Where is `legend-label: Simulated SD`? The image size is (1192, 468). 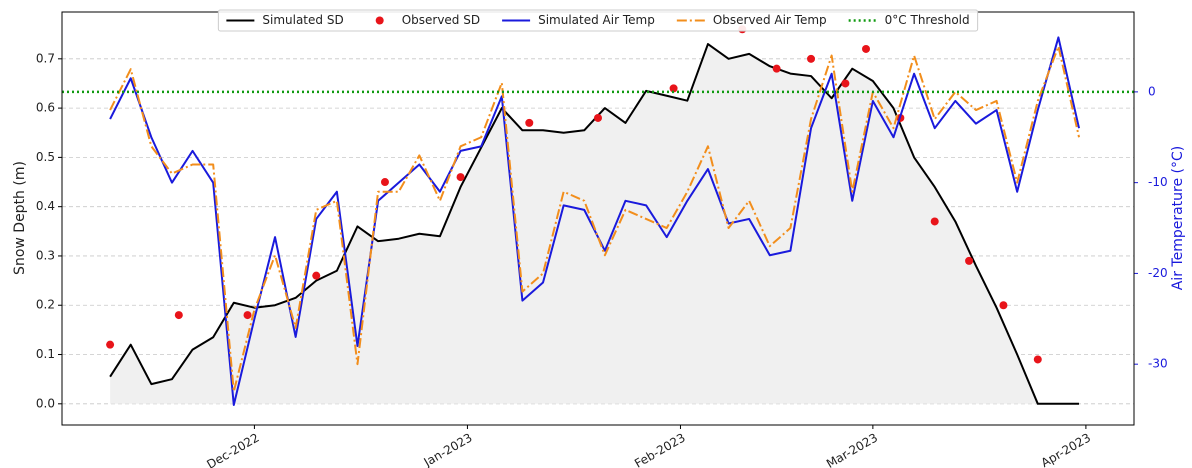 legend-label: Simulated SD is located at coordinates (302, 20).